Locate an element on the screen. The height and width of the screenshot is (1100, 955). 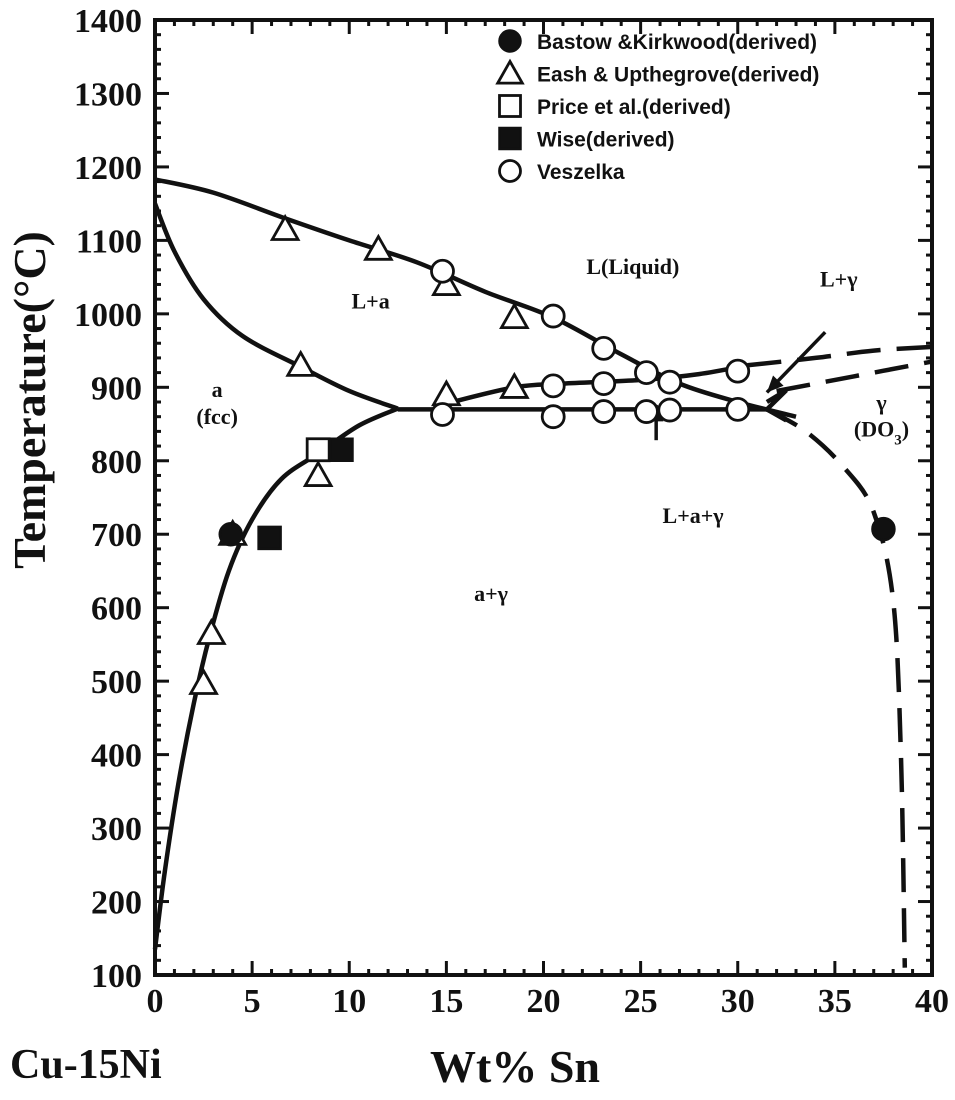
region-label: L+a is located at coordinates (371, 301).